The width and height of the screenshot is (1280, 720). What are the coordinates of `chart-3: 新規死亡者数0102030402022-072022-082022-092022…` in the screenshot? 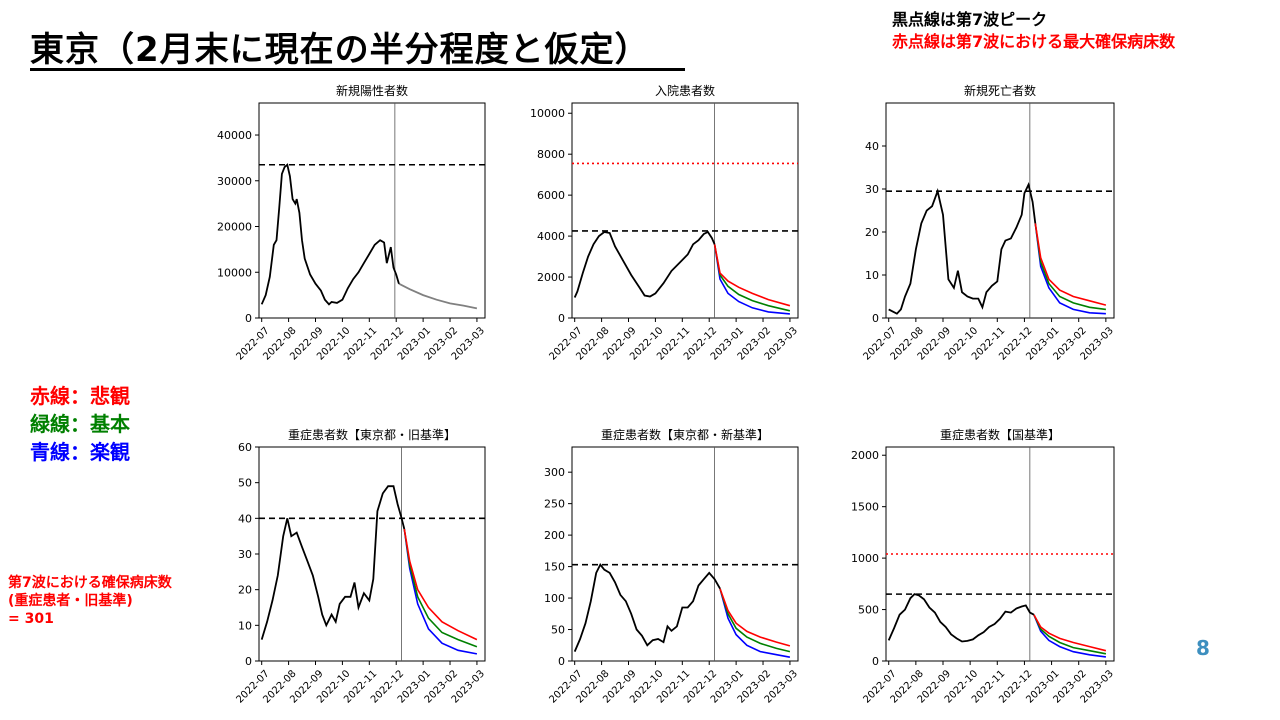 It's located at (988, 223).